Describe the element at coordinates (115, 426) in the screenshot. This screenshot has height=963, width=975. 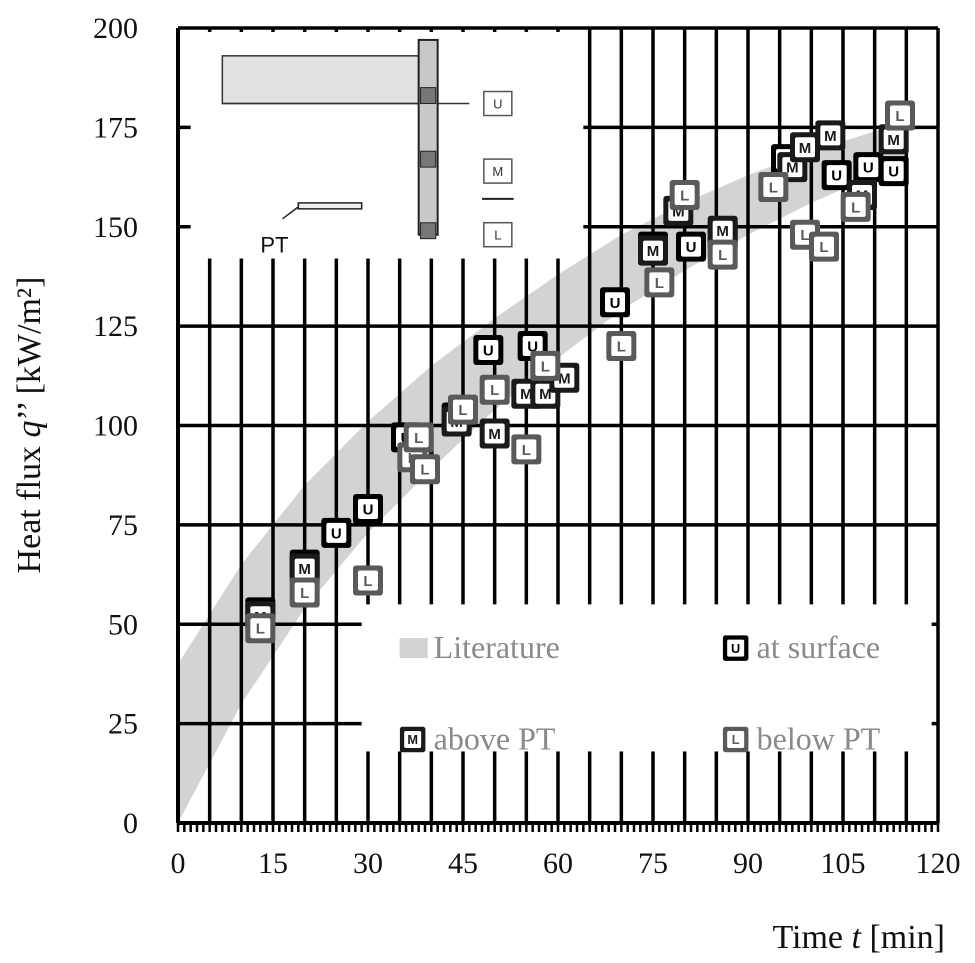
I see `y-tick-label: 100` at that location.